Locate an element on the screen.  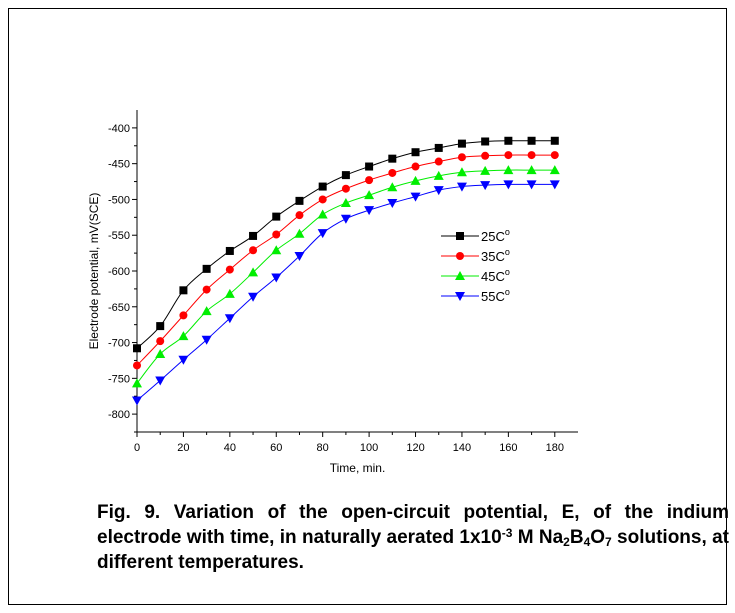
x-tick-label: 180 is located at coordinates (555, 448).